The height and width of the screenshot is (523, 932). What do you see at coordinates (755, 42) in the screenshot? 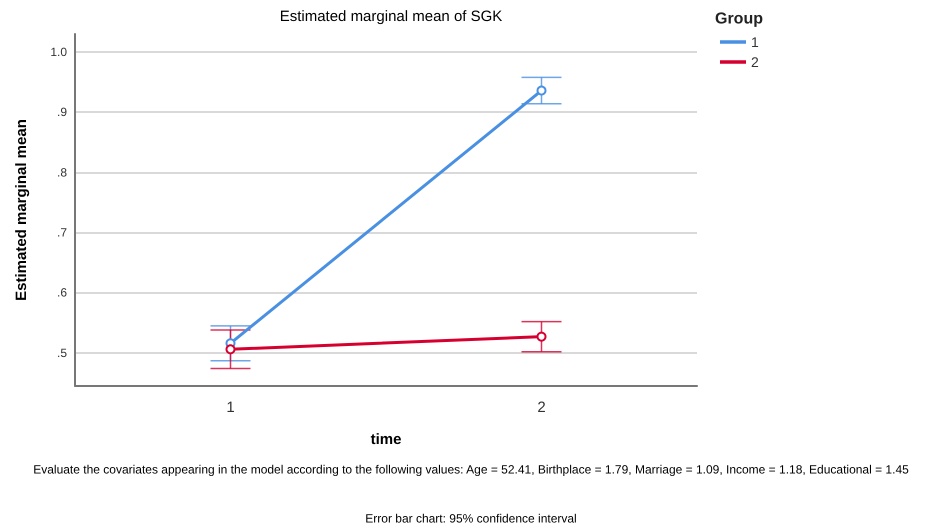
I see `legend-label: 1` at bounding box center [755, 42].